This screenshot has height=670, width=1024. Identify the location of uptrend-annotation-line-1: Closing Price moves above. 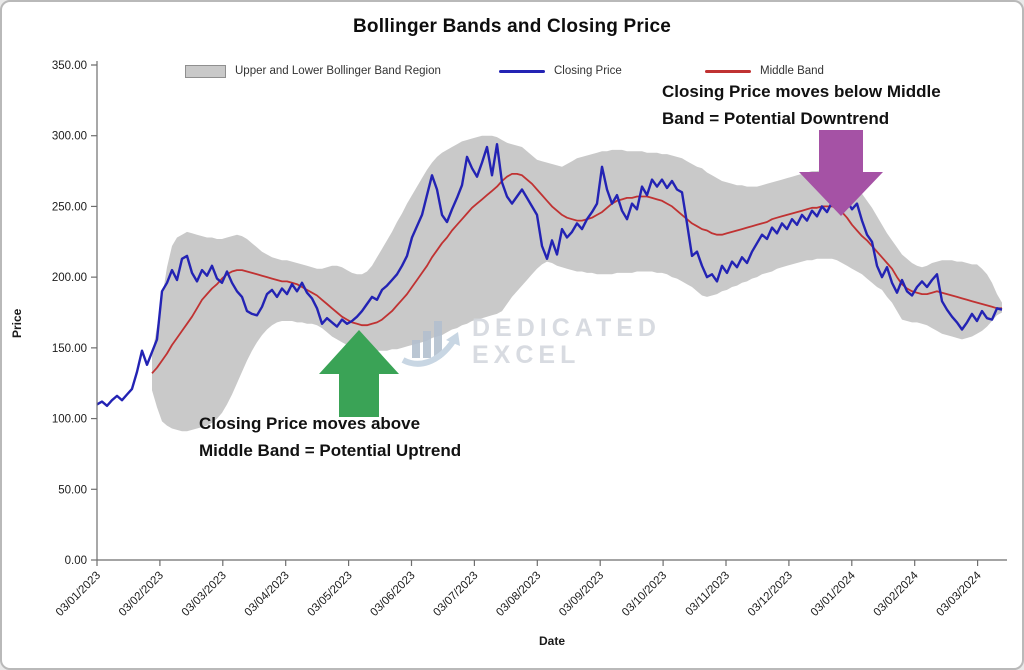
(310, 423).